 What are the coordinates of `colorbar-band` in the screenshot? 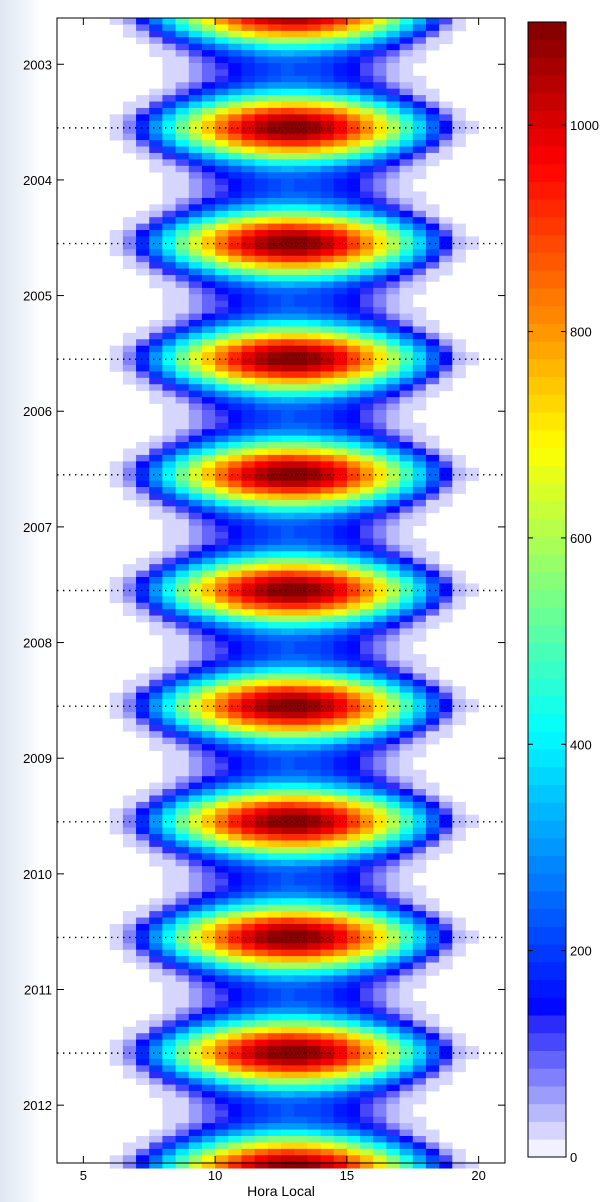 It's located at (547, 811).